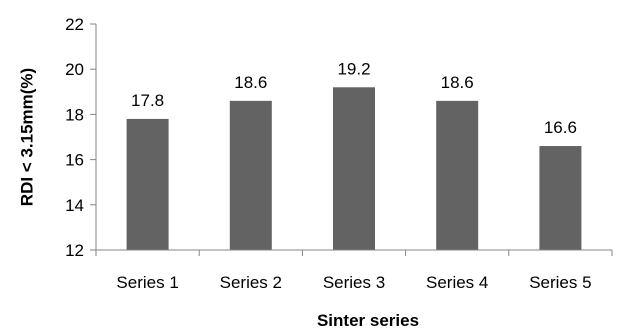  Describe the element at coordinates (147, 282) in the screenshot. I see `x-tick-label: Series 1` at that location.